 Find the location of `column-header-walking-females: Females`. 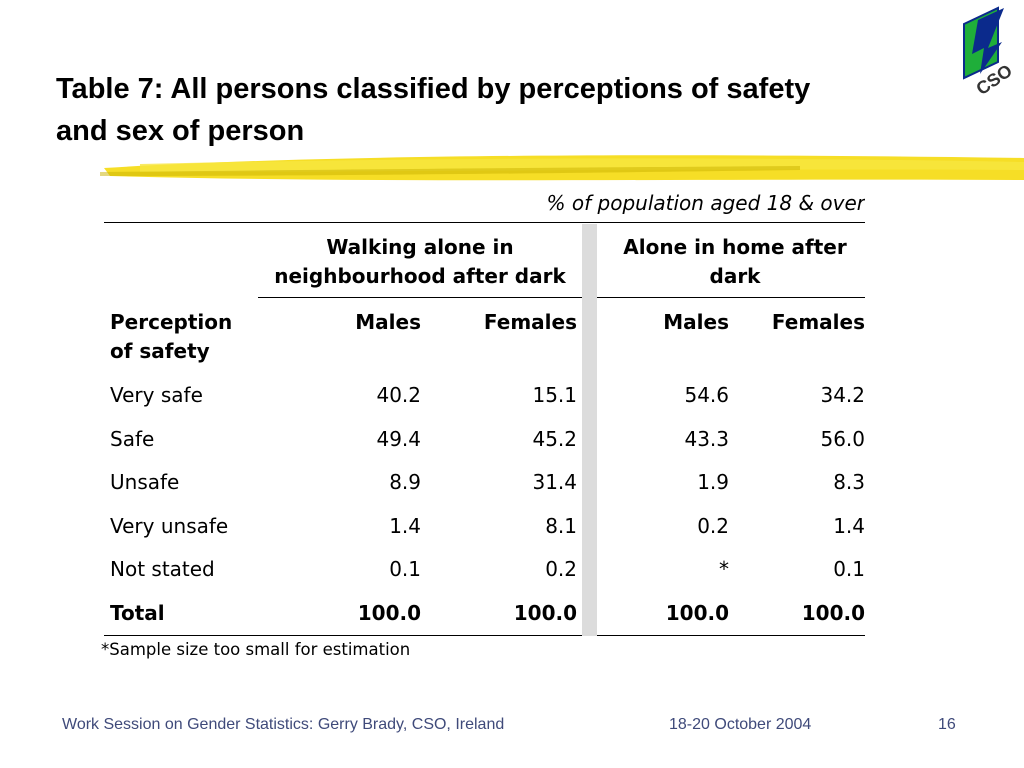

column-header-walking-females: Females is located at coordinates (530, 322).